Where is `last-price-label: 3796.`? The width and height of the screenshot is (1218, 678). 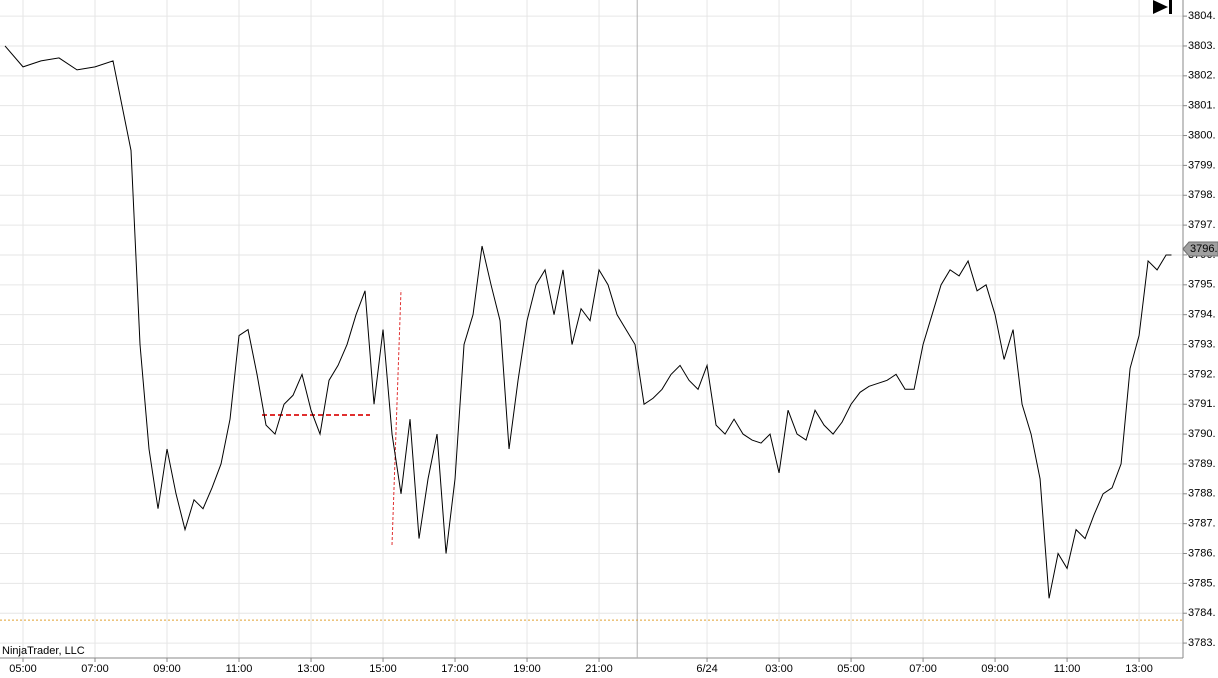 last-price-label: 3796. is located at coordinates (1204, 249).